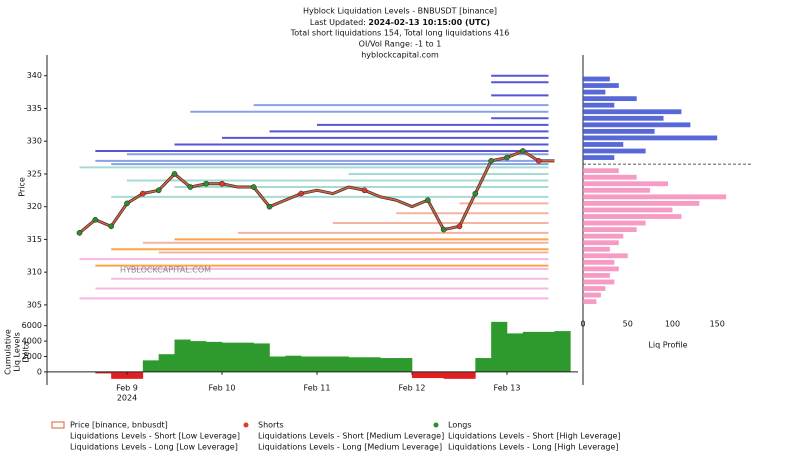  I want to click on x-tick-label: Feb 9, so click(127, 388).